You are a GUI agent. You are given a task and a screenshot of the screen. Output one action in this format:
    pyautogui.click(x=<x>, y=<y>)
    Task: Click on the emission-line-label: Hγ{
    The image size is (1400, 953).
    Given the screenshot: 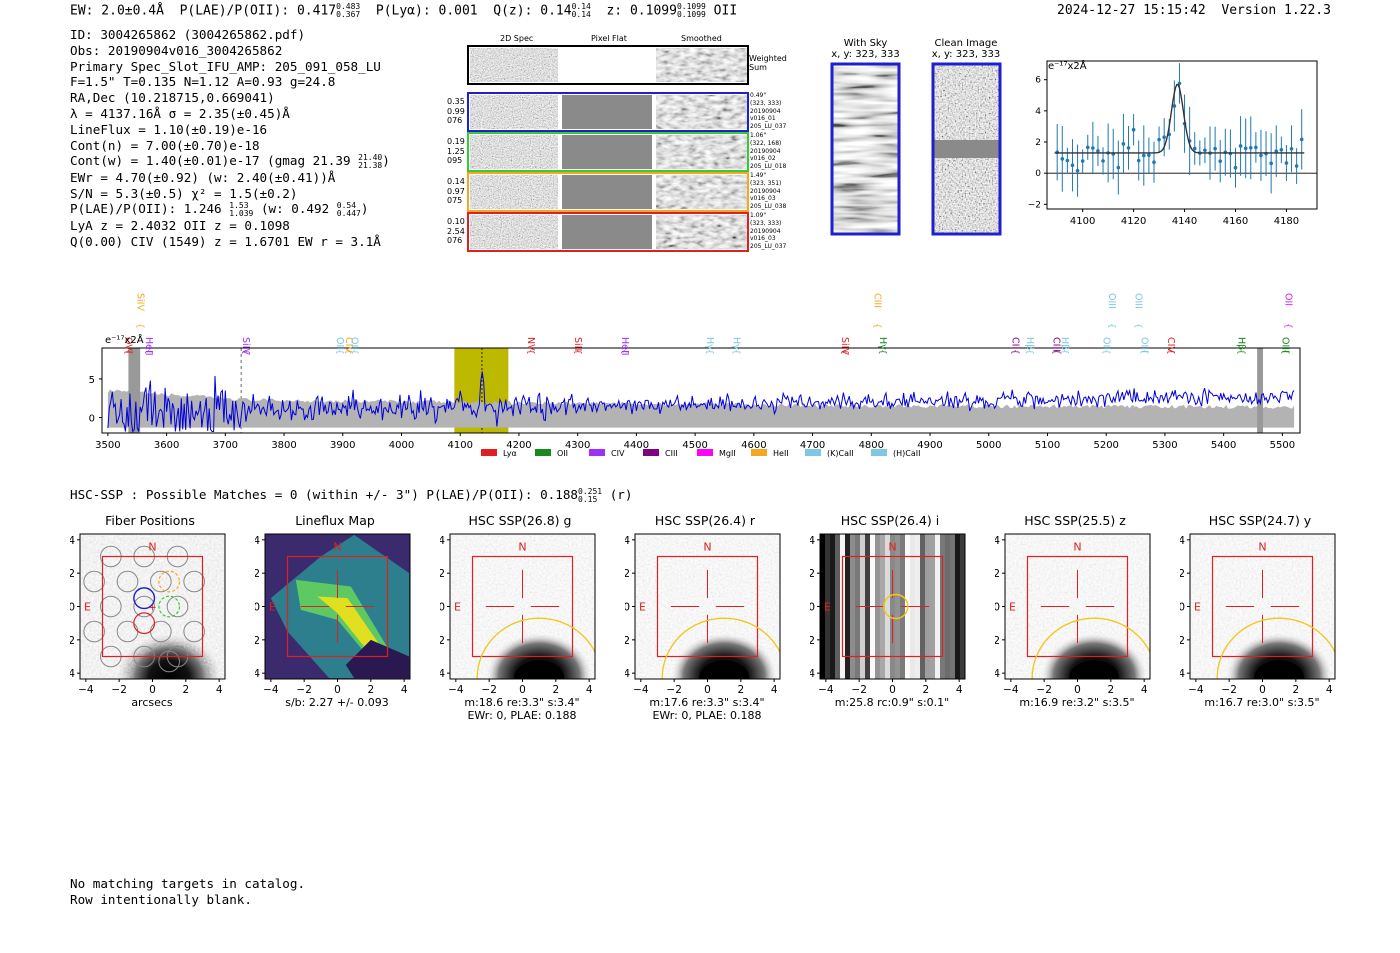 What is the action you would take?
    pyautogui.click(x=882, y=346)
    